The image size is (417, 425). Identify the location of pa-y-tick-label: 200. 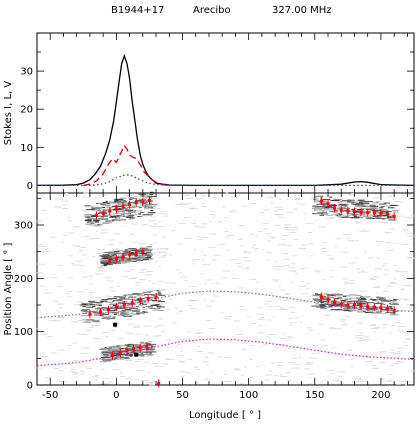
(23, 279).